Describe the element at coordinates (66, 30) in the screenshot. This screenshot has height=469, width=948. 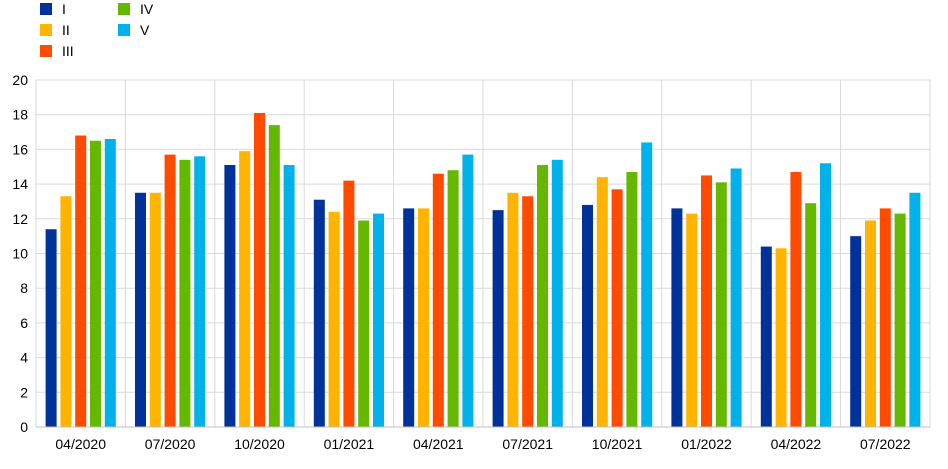
I see `legend-label: II` at that location.